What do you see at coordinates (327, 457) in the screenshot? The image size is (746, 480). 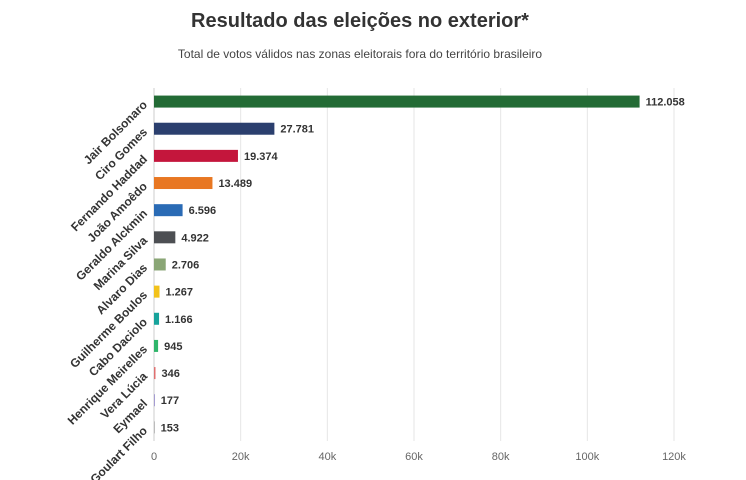 I see `x-tick-label: 40k` at bounding box center [327, 457].